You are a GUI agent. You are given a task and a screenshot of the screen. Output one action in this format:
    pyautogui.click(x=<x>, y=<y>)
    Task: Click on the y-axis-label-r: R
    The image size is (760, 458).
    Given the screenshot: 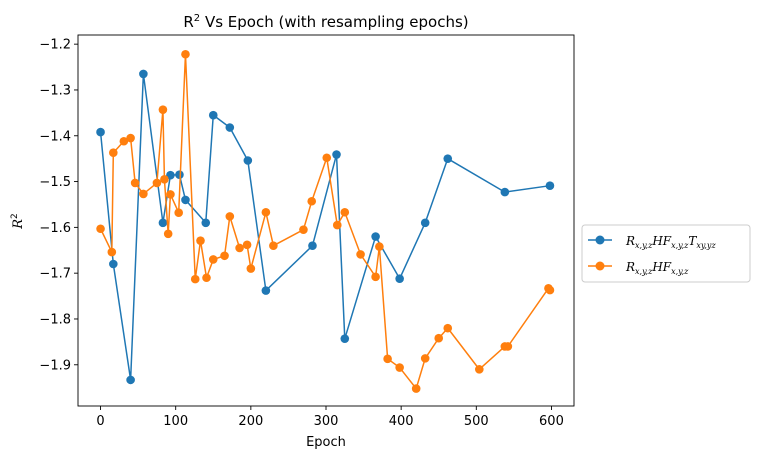 What is the action you would take?
    pyautogui.click(x=18, y=224)
    